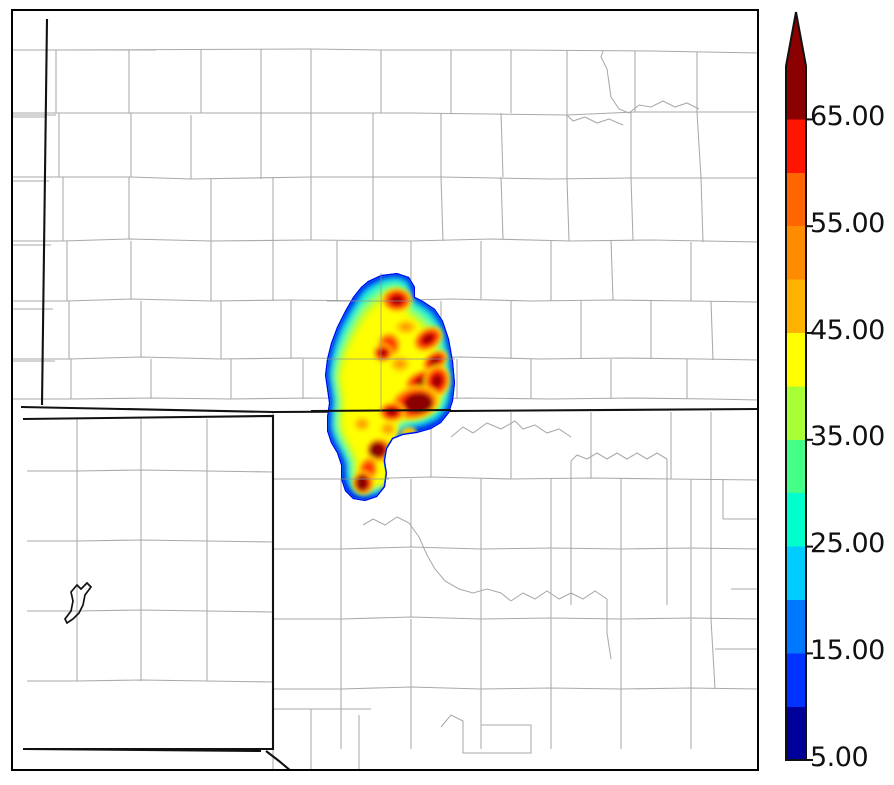 The image size is (894, 785). I want to click on colorbar-canvas, so click(799, 386).